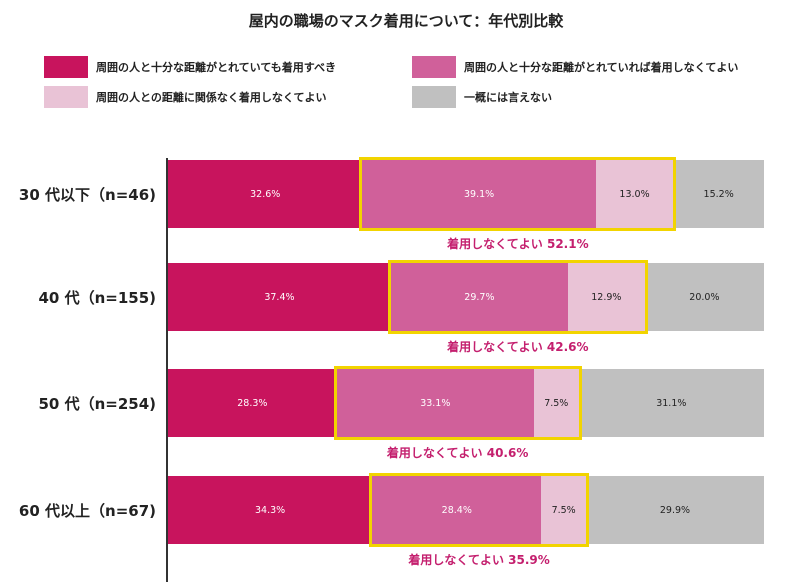 The height and width of the screenshot is (582, 812). What do you see at coordinates (87, 195) in the screenshot?
I see `category-label: 30 代以下（n=46)` at bounding box center [87, 195].